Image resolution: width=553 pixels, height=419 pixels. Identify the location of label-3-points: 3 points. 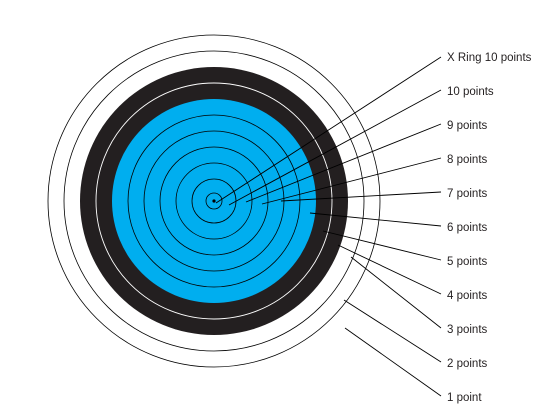
(467, 330).